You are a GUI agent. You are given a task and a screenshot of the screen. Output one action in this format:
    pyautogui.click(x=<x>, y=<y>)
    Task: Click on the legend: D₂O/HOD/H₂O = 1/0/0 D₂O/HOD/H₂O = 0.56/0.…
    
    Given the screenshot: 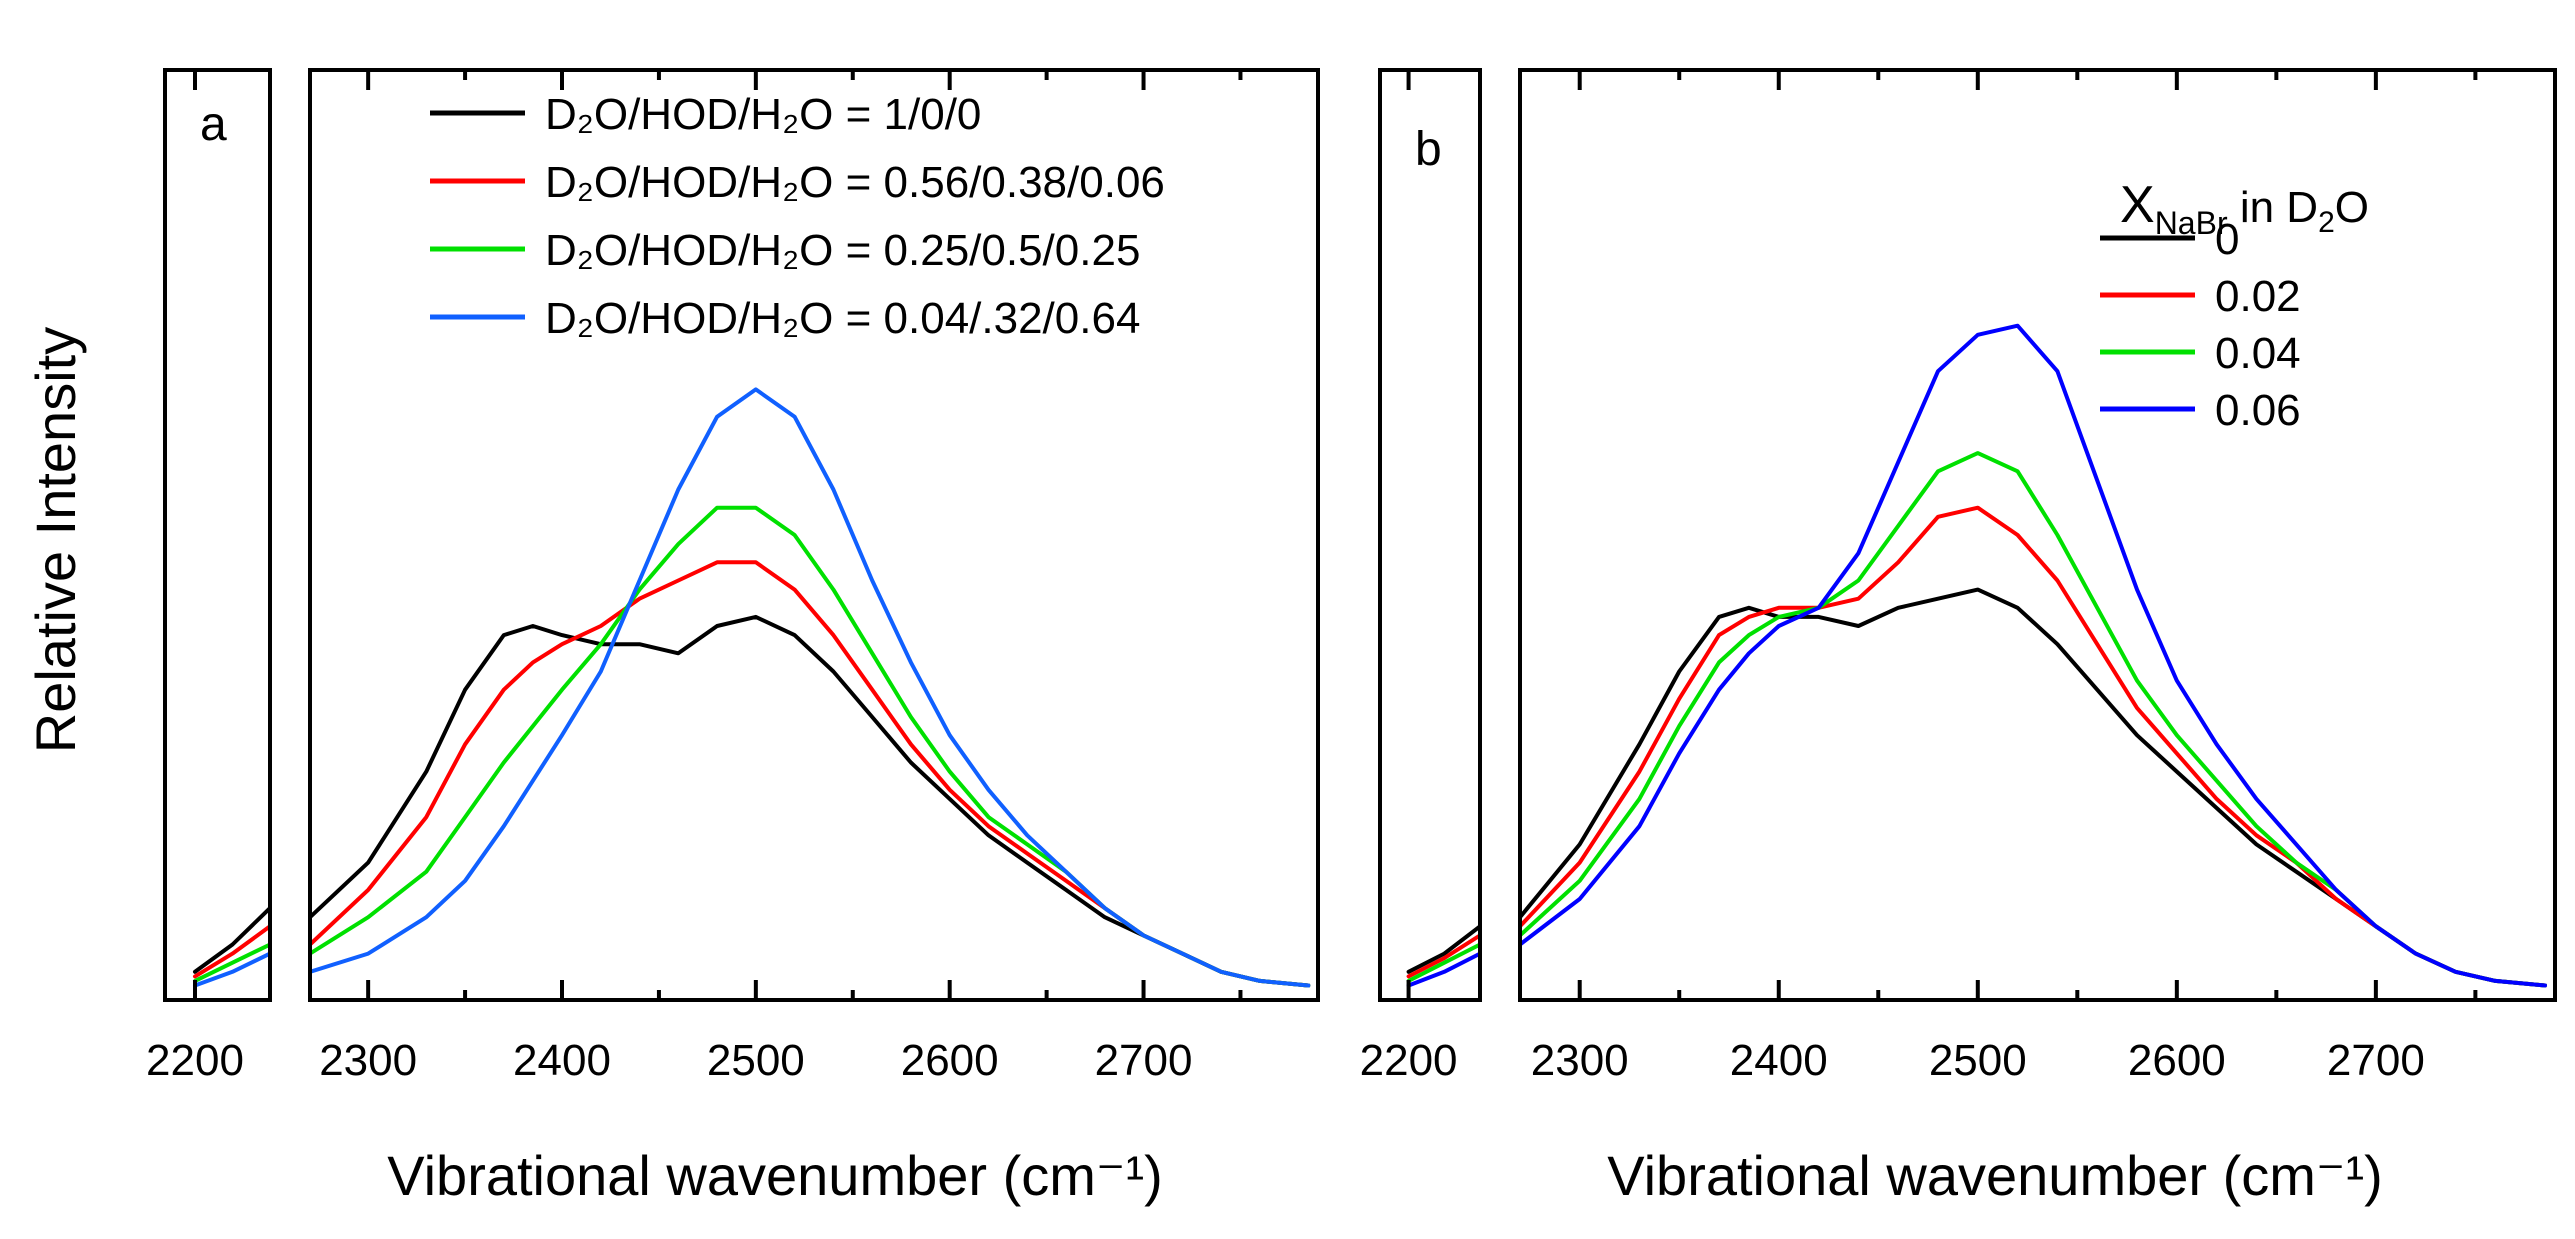 What is the action you would take?
    pyautogui.click(x=797, y=216)
    